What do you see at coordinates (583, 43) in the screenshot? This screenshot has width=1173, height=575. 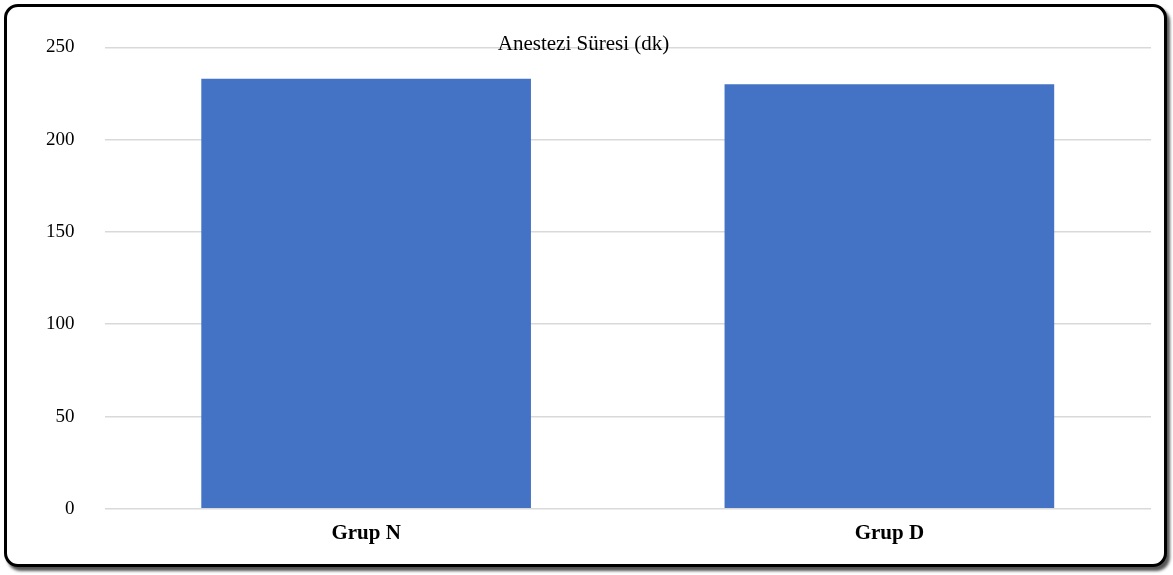 I see `chart-title: Anestezi Süresi (dk)` at bounding box center [583, 43].